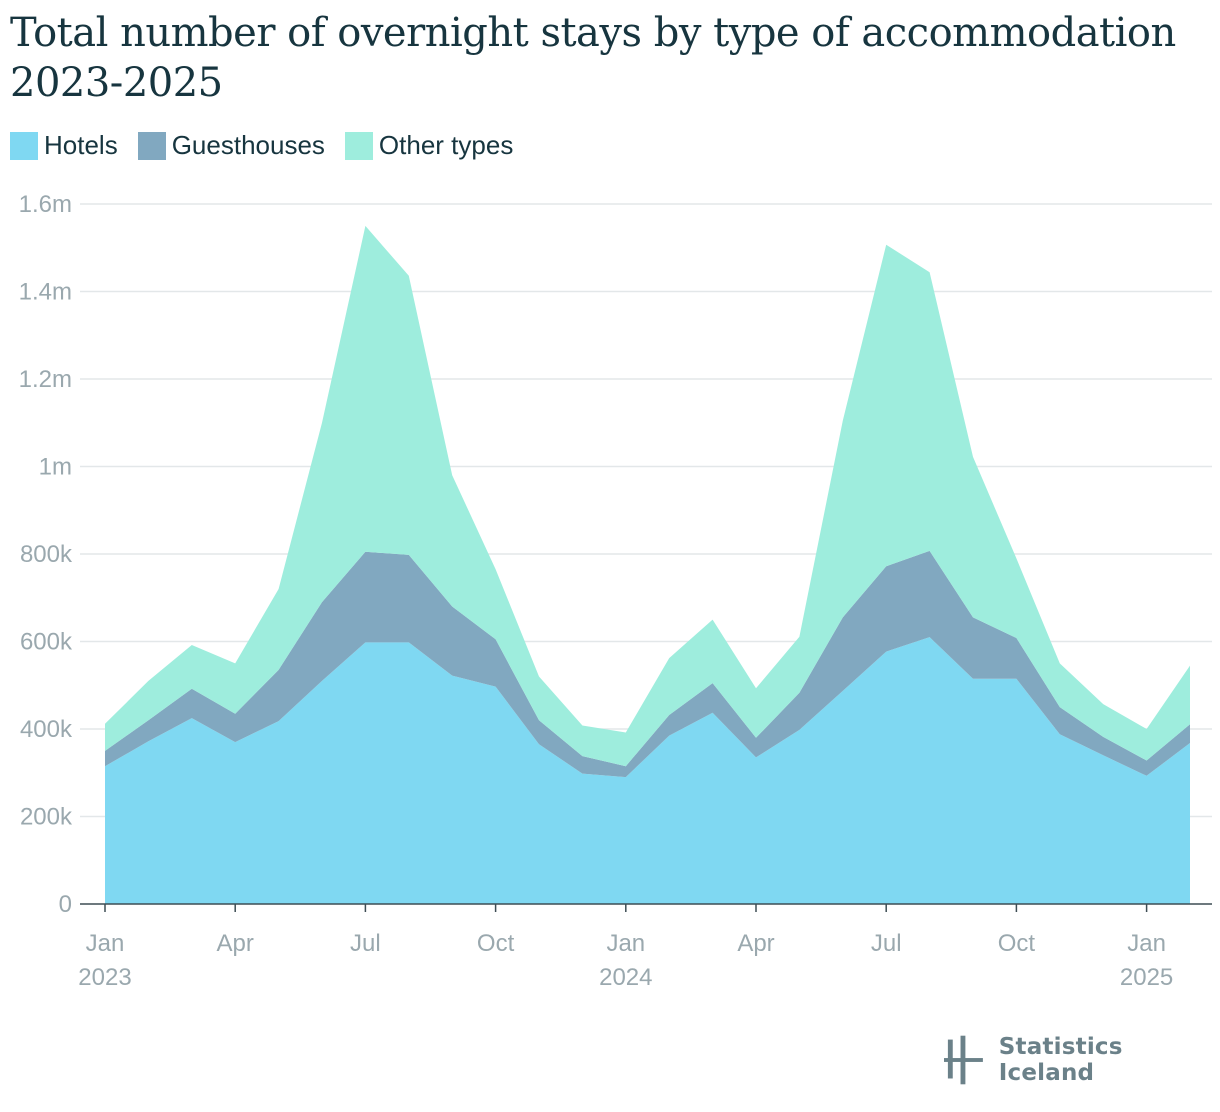  I want to click on logo-text: Statistics Iceland, so click(1060, 1060).